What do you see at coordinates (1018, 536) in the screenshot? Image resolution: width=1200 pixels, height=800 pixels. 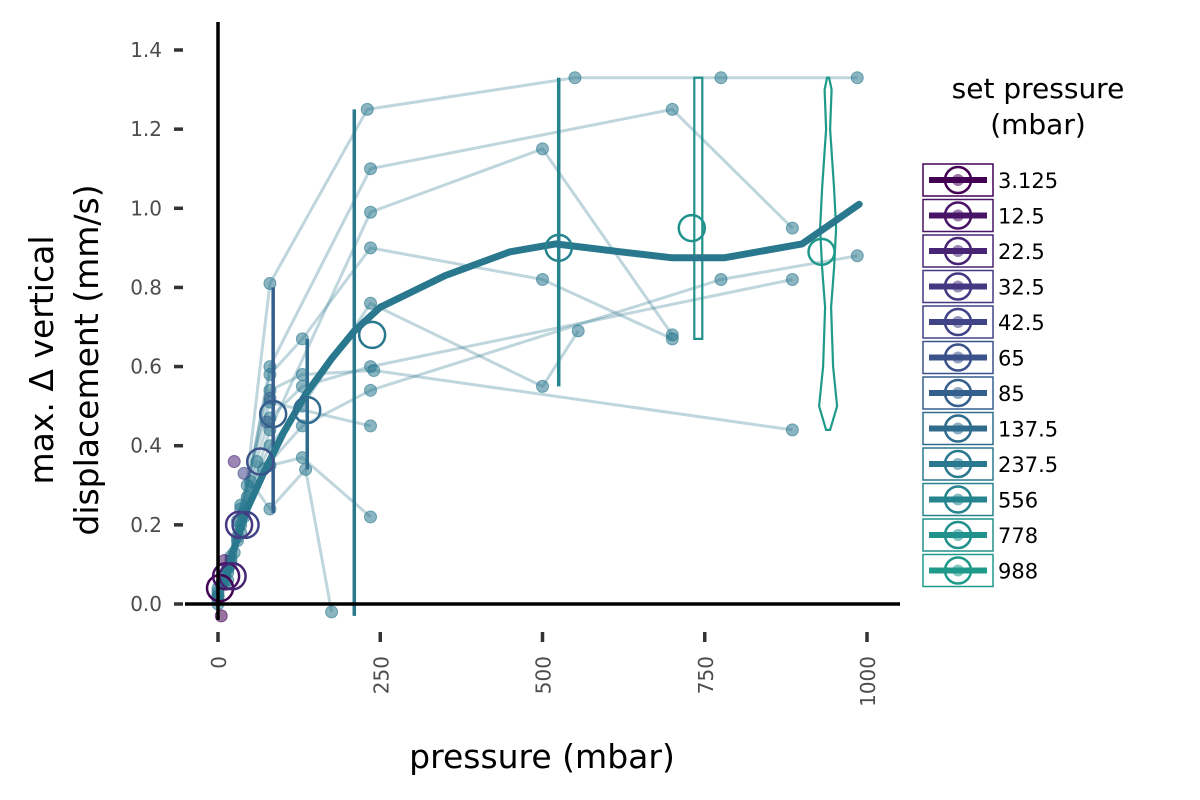 I see `legend-label: 778` at bounding box center [1018, 536].